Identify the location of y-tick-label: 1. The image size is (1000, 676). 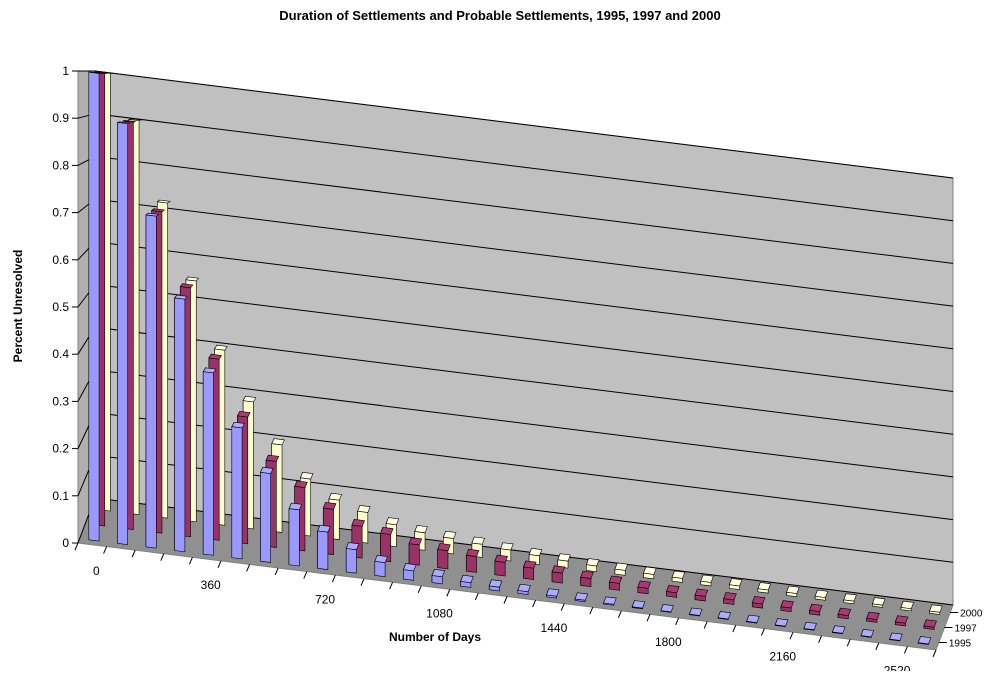
(65, 71).